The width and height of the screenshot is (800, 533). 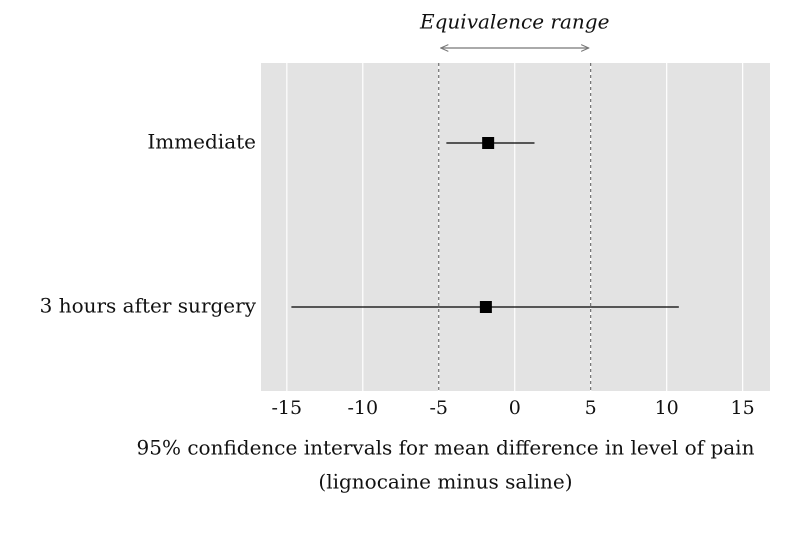 What do you see at coordinates (515, 408) in the screenshot?
I see `x-tick-label: 0` at bounding box center [515, 408].